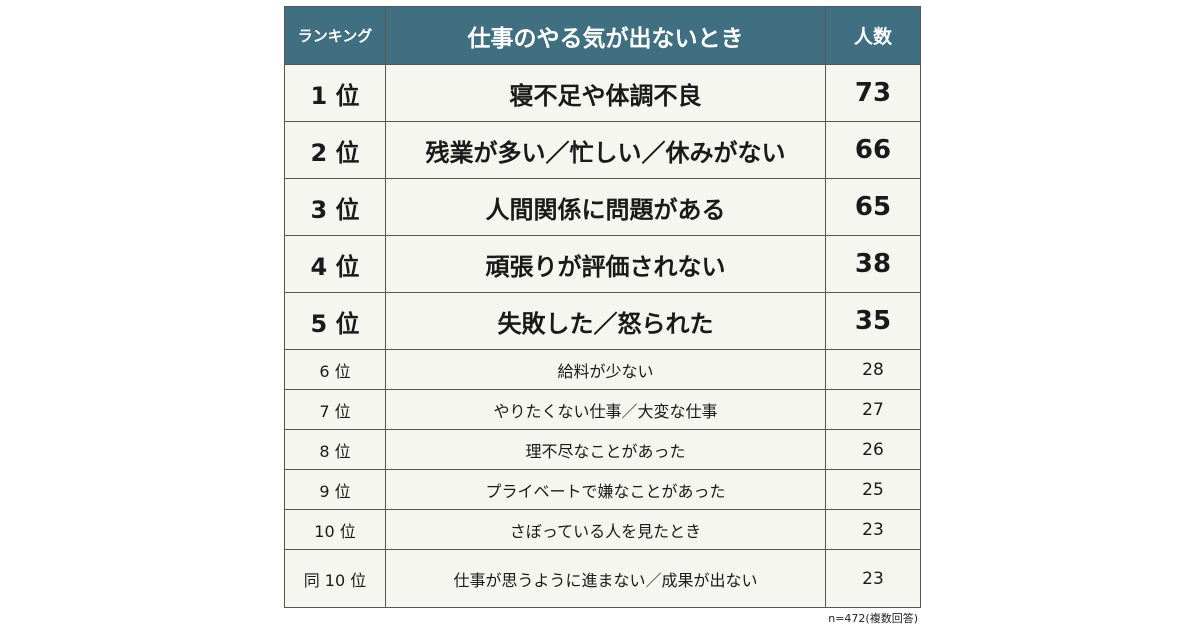 The height and width of the screenshot is (630, 1200). What do you see at coordinates (335, 529) in the screenshot?
I see `rank-cell: 10 位` at bounding box center [335, 529].